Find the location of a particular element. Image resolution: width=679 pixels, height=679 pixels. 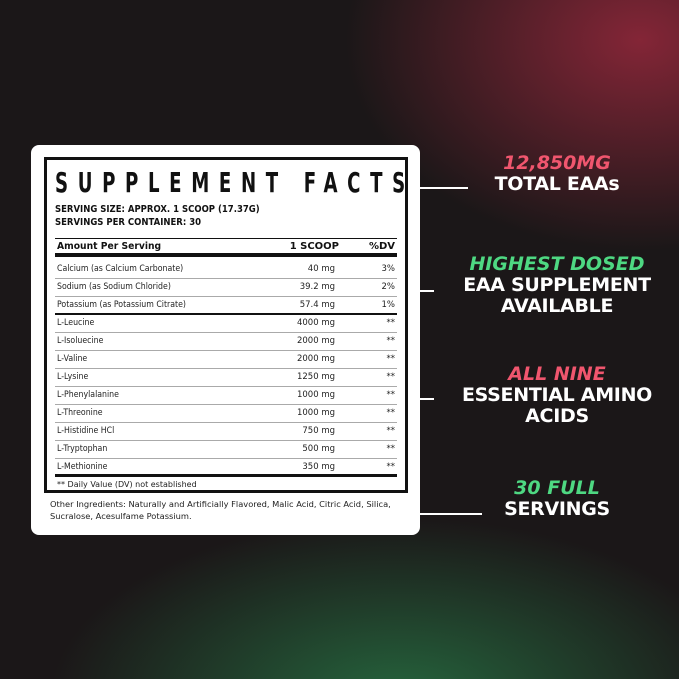

nutrient-row: L-Isoluecine 2000 mg ** is located at coordinates (226, 342).